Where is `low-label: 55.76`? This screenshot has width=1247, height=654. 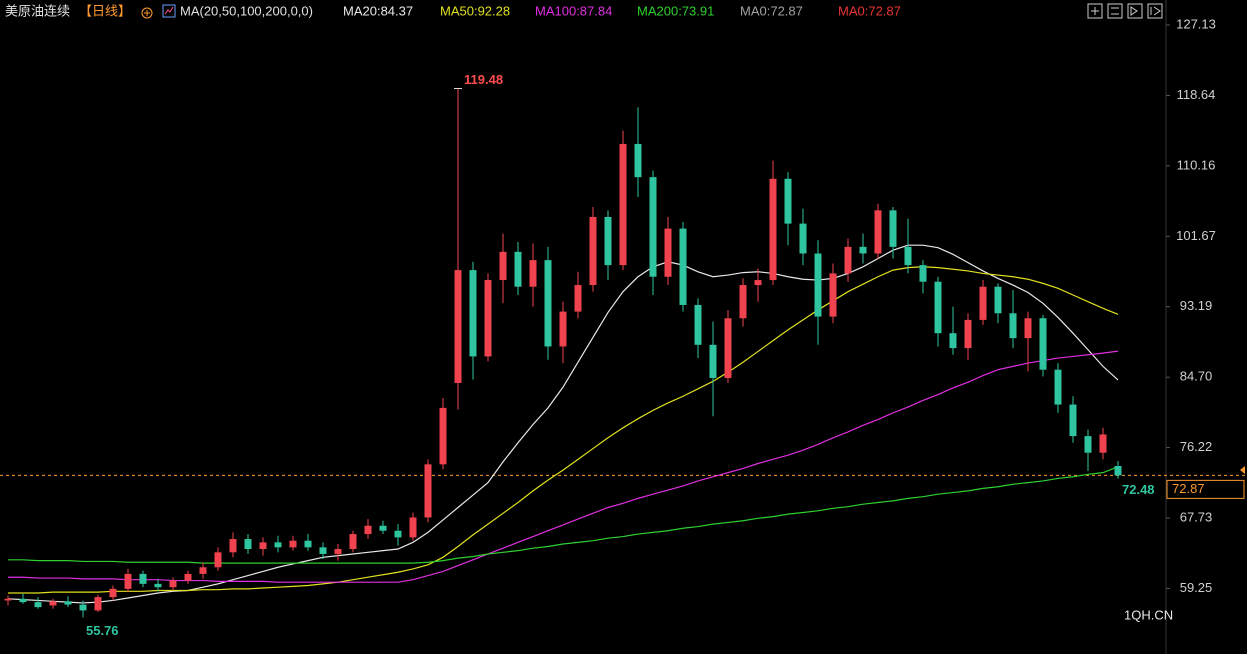
low-label: 55.76 is located at coordinates (102, 630).